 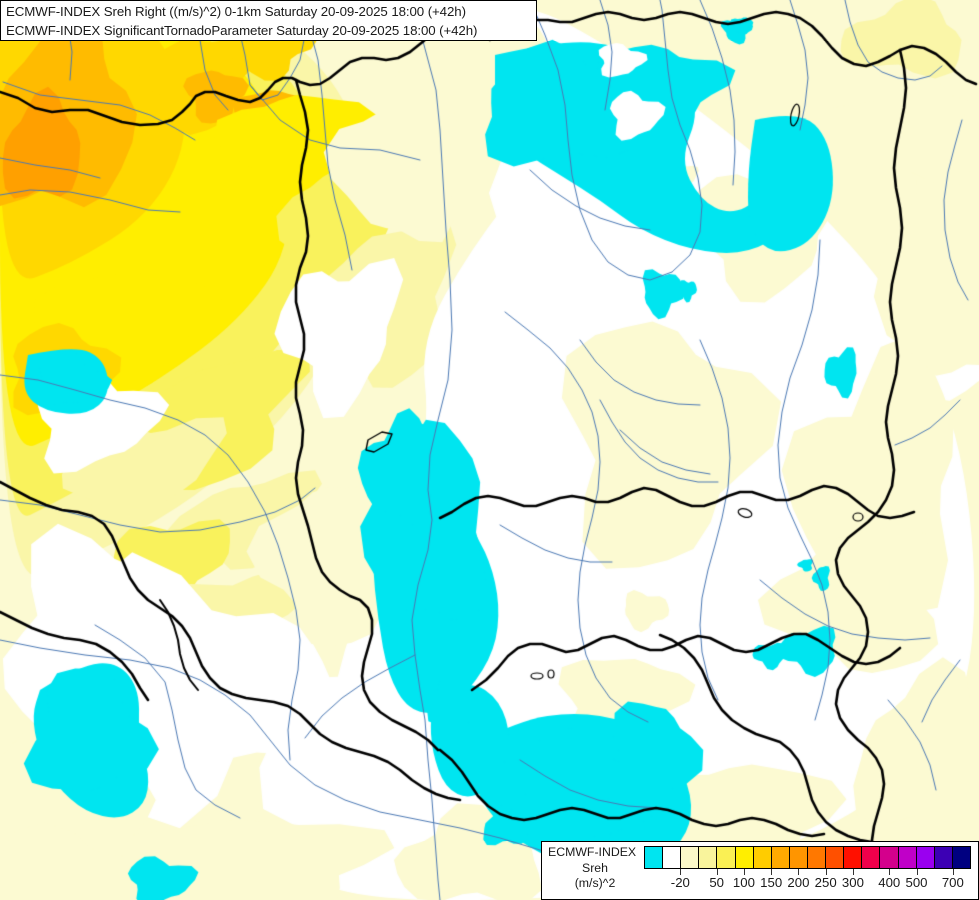 I want to click on legend-ticklabel-7: 400, so click(x=889, y=882).